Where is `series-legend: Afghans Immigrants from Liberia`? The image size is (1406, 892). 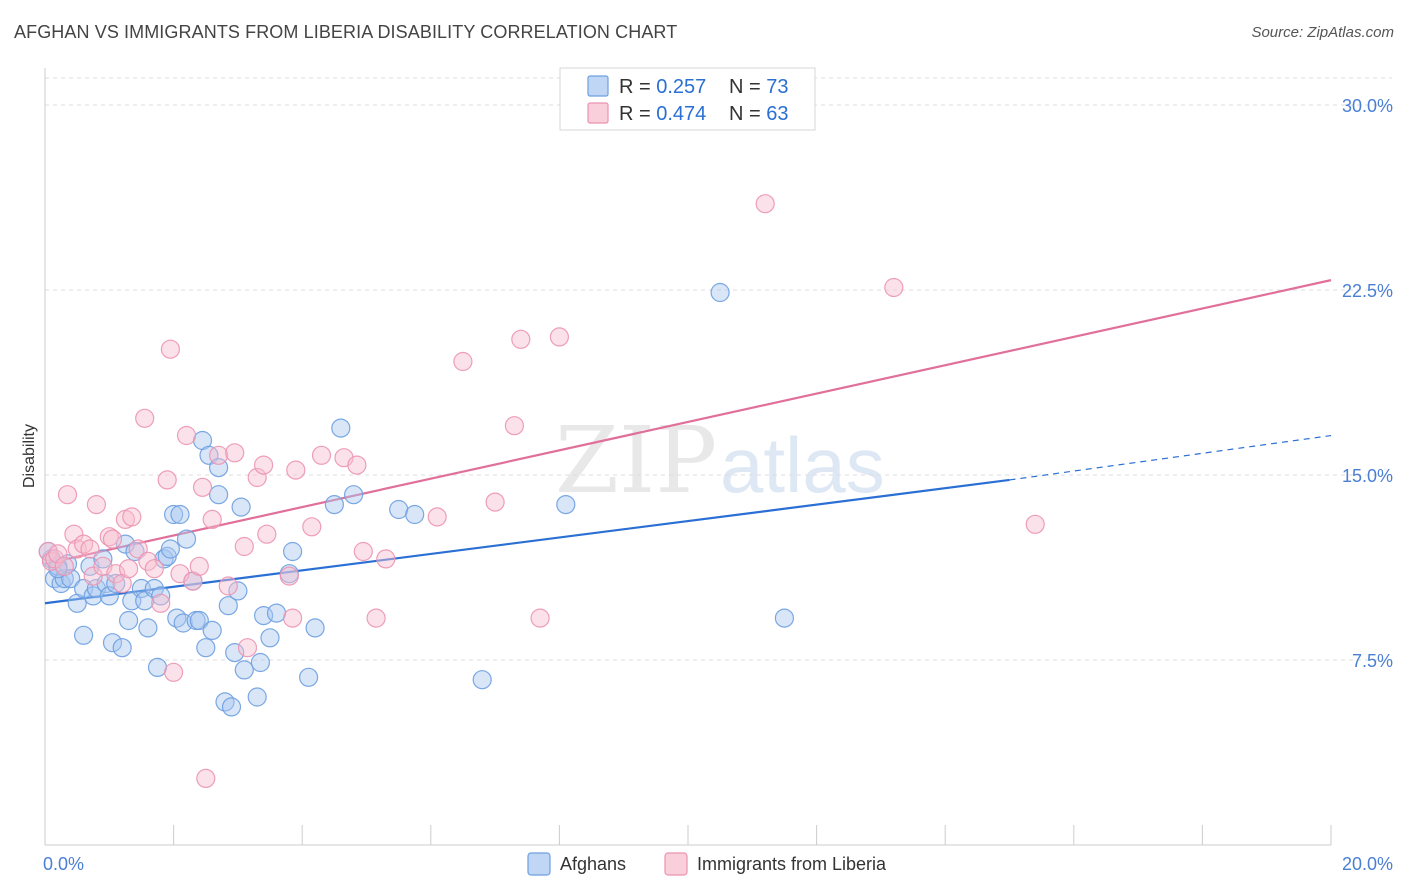
series-legend: Afghans Immigrants from Liberia is located at coordinates (707, 864).